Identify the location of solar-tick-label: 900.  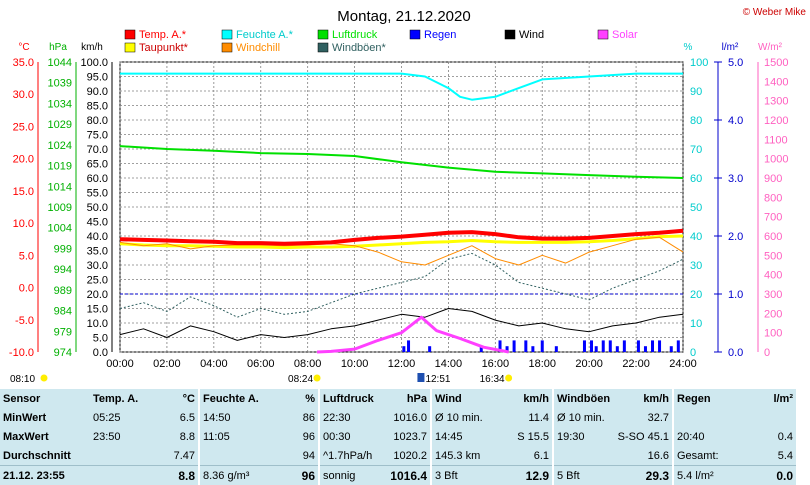
(773, 179).